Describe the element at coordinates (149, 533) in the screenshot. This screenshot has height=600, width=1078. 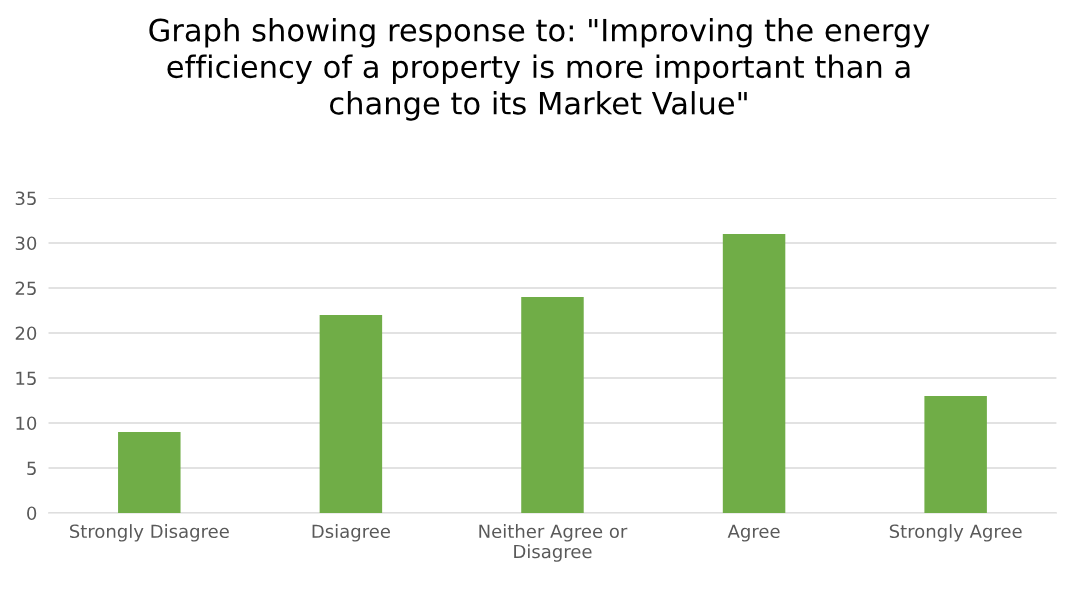
I see `x-tick-label: Strongly Disagree` at that location.